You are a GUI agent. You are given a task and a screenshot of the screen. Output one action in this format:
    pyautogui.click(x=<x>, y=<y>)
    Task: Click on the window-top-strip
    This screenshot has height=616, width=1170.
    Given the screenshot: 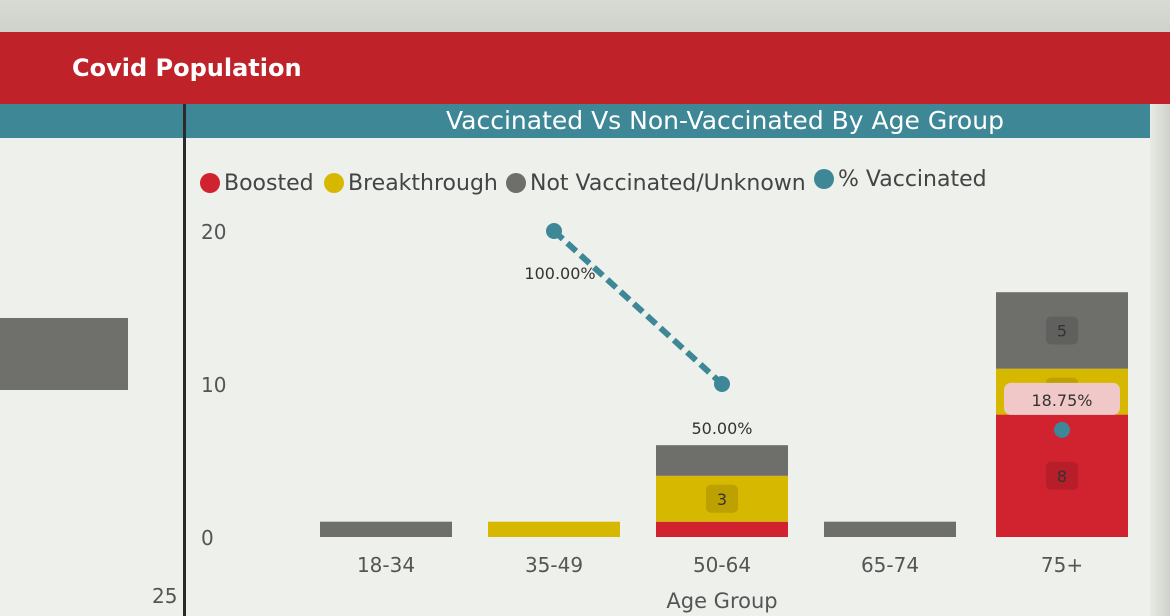 What is the action you would take?
    pyautogui.click(x=585, y=16)
    